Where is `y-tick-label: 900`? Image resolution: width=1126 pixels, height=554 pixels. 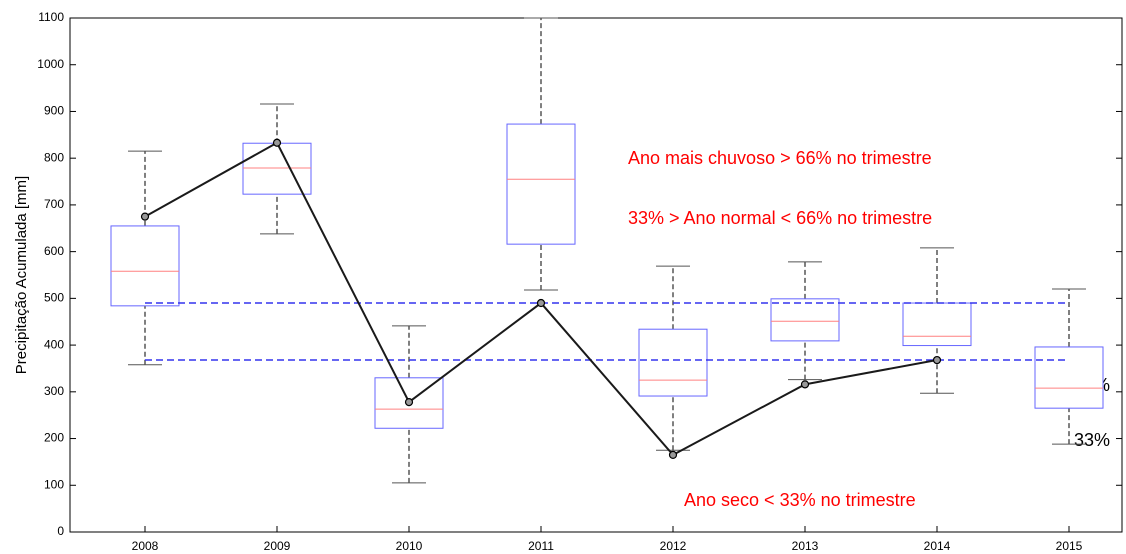 y-tick-label: 900 is located at coordinates (54, 111).